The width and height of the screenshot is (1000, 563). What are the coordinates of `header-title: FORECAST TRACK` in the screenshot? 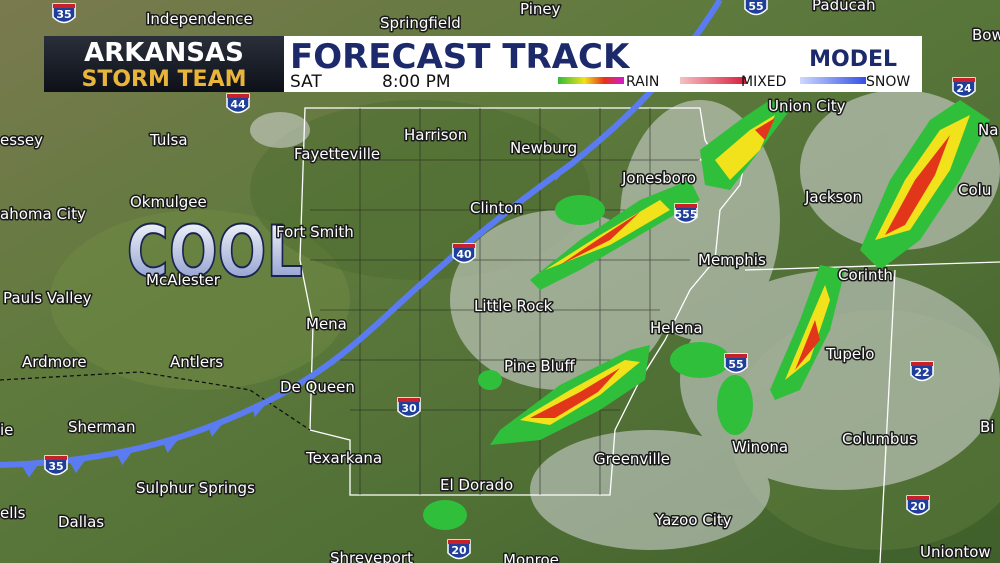 It's located at (460, 57).